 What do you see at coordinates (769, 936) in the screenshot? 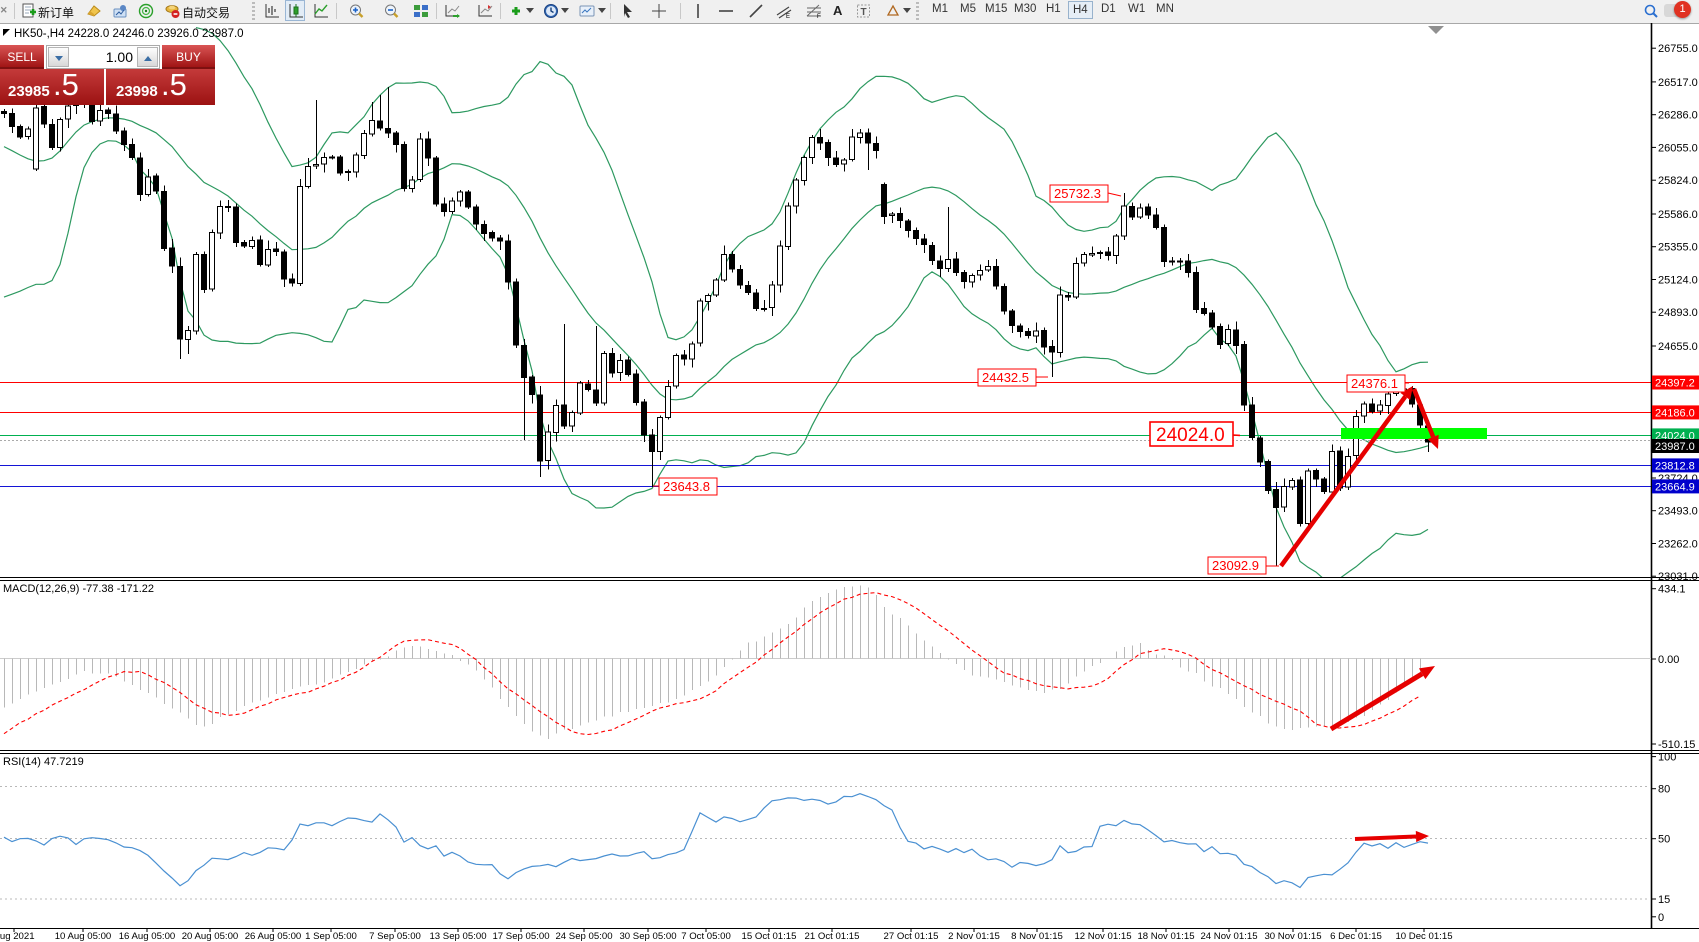
I see `svg-text: 15 Oct 01:15` at bounding box center [769, 936].